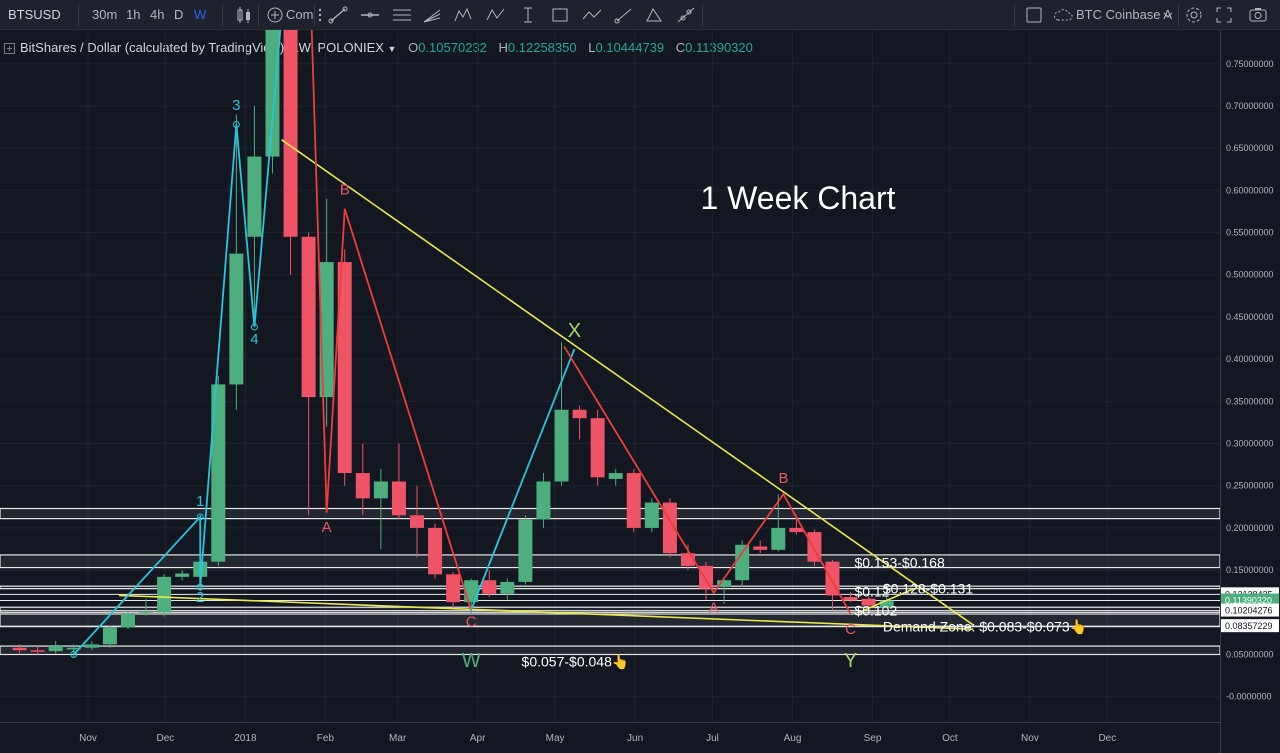 This screenshot has height=753, width=1280. What do you see at coordinates (1124, 14) in the screenshot?
I see `watch-symbol: BTC Coinbase A` at bounding box center [1124, 14].